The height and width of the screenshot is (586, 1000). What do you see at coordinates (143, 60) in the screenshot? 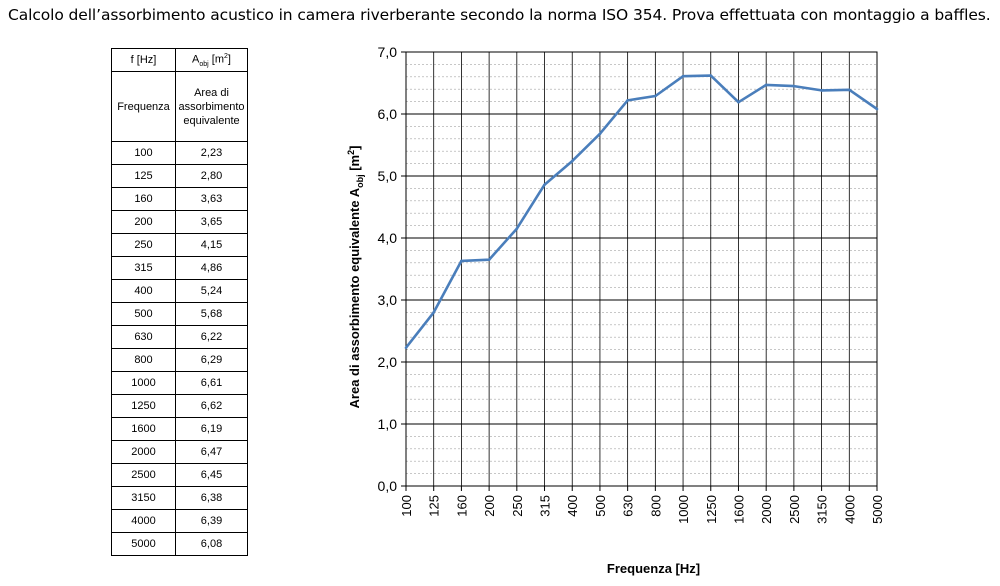
I see `header-frequency: f [Hz]` at bounding box center [143, 60].